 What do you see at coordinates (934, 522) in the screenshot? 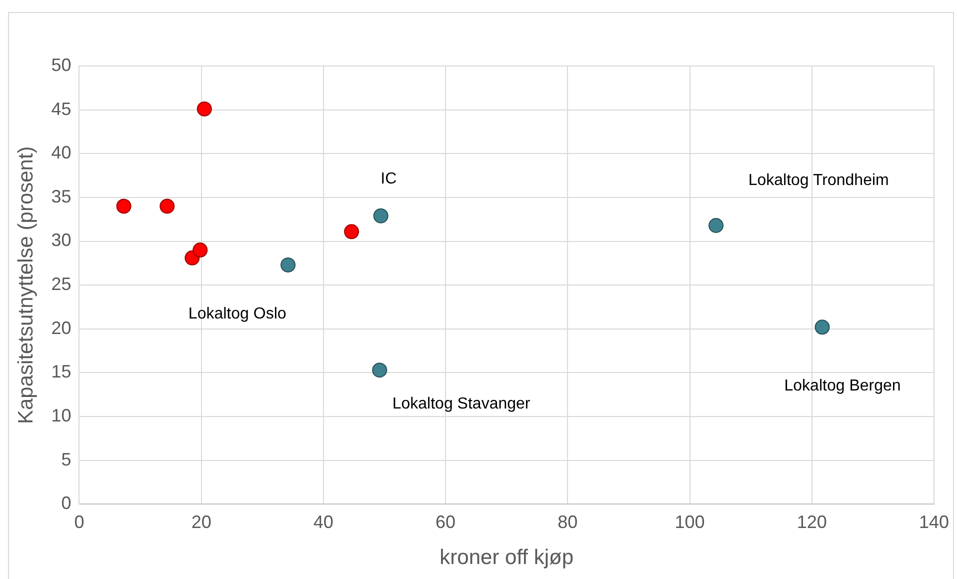
I see `x-tick-label: 140` at bounding box center [934, 522].